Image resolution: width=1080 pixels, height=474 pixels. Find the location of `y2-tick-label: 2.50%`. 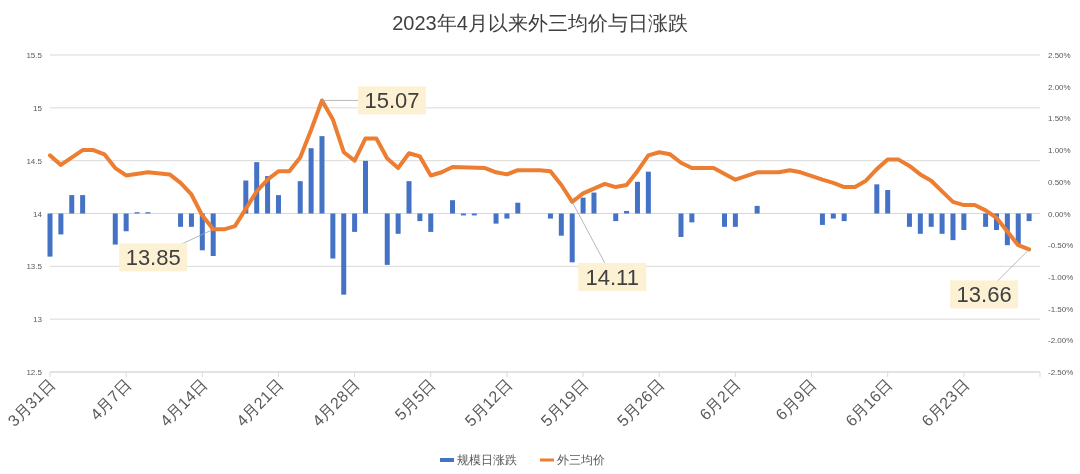

y2-tick-label: 2.50% is located at coordinates (1059, 55).